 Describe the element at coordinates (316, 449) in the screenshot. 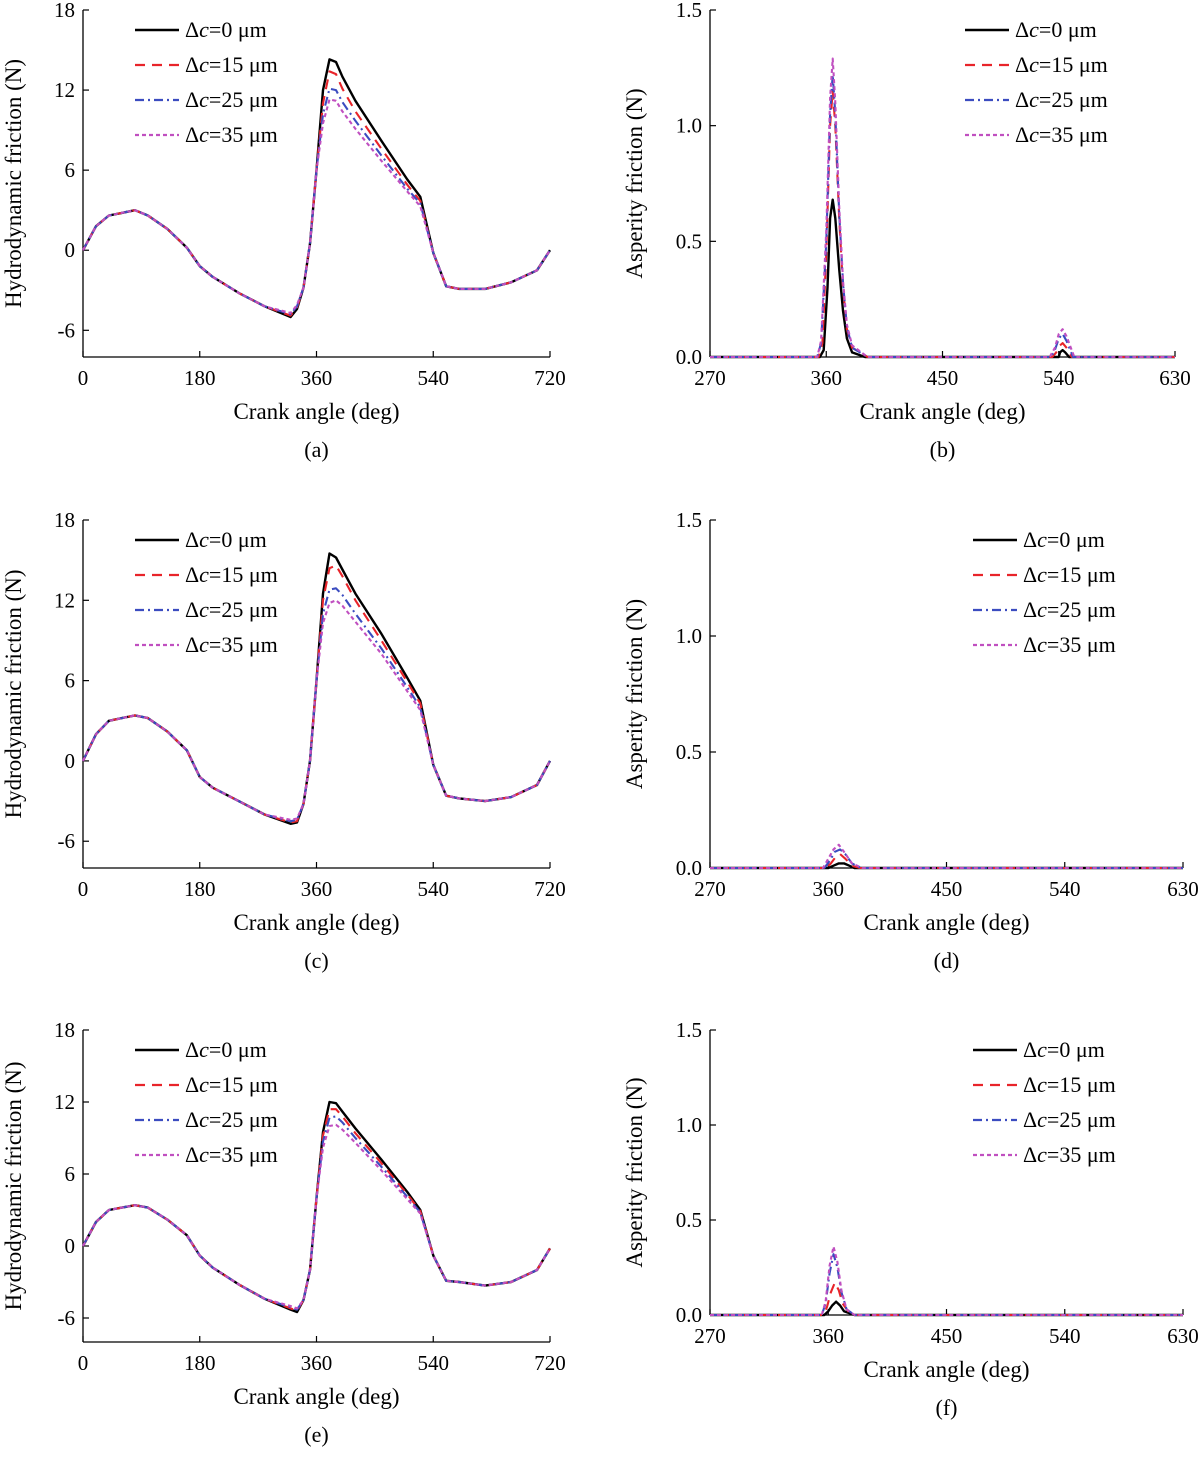

I see `panel-label: (a)` at that location.